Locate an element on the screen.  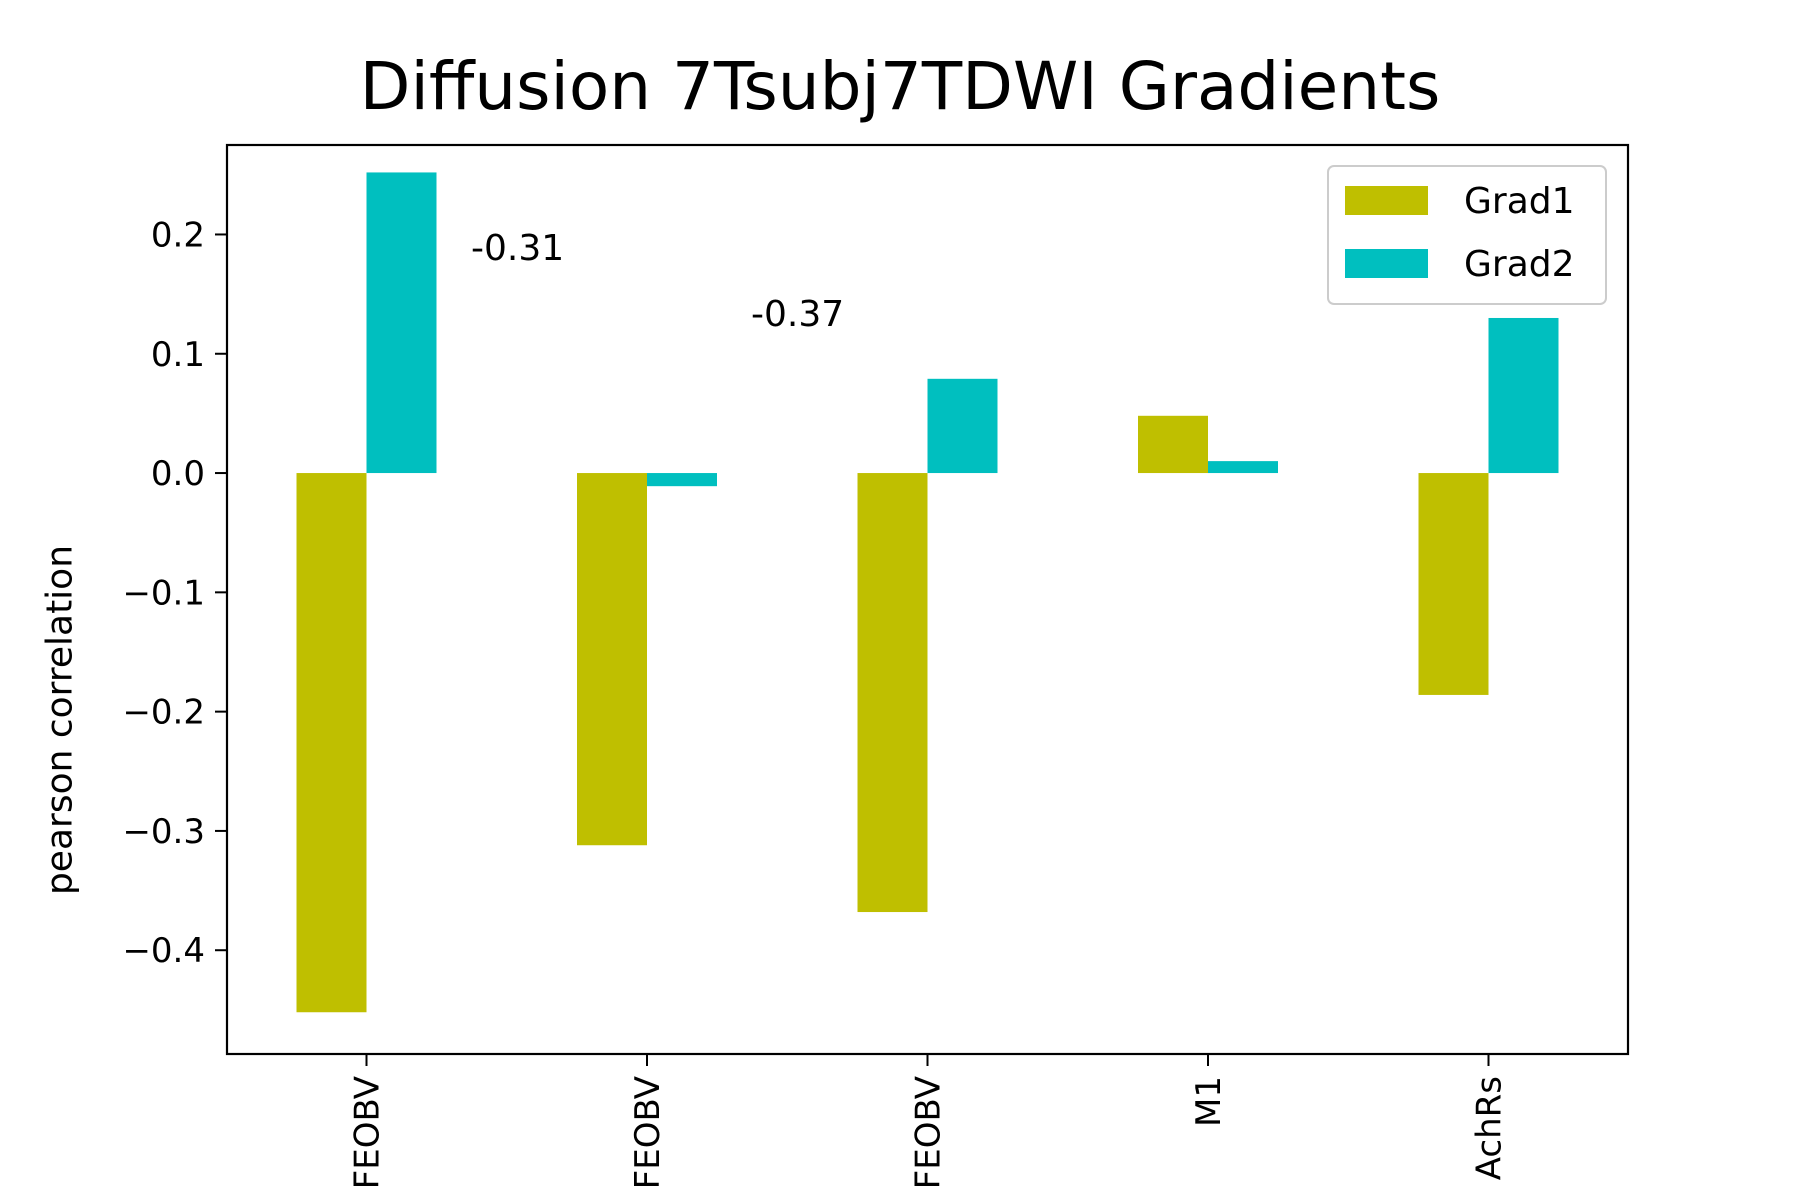
legend-label-grad1: Grad1 is located at coordinates (1519, 201).